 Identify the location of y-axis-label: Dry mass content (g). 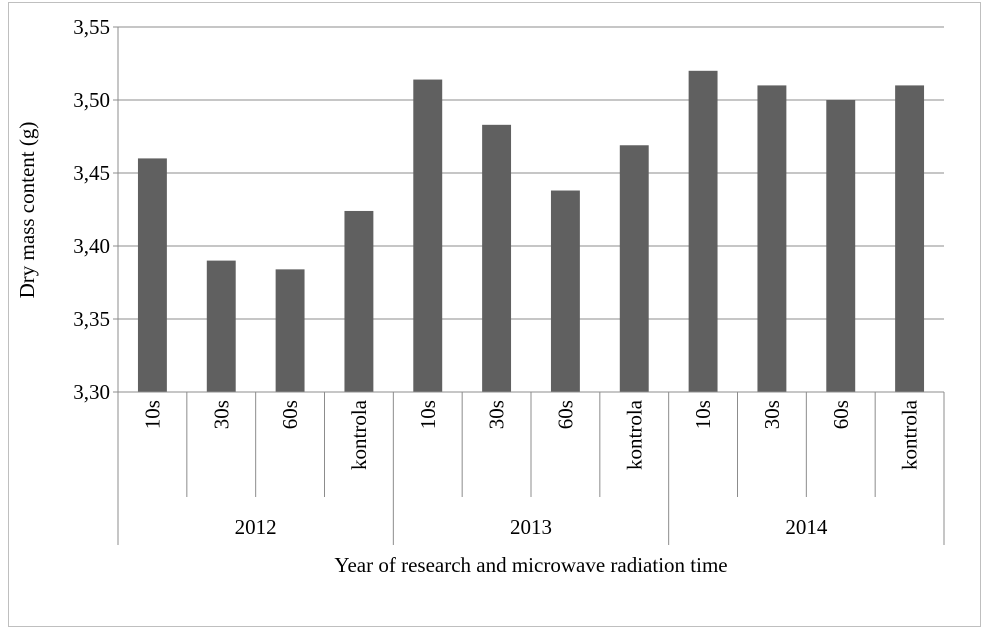
(27, 210).